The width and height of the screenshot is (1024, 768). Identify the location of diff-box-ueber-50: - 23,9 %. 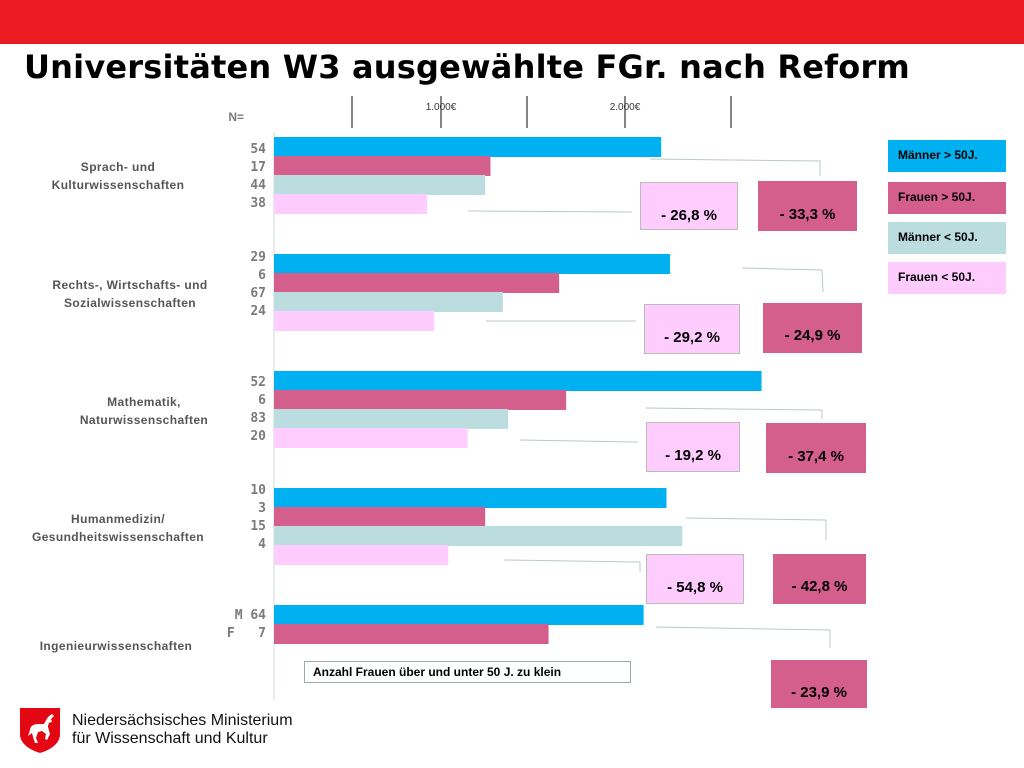
(819, 684).